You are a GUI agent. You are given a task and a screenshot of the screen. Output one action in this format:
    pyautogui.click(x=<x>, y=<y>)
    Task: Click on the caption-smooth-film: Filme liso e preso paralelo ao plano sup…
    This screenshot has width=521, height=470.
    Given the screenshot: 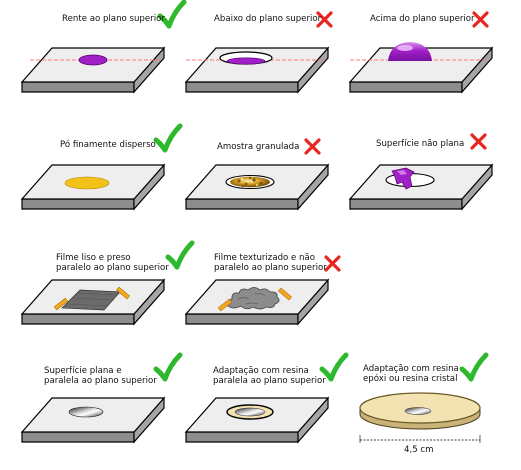 What is the action you would take?
    pyautogui.click(x=112, y=263)
    